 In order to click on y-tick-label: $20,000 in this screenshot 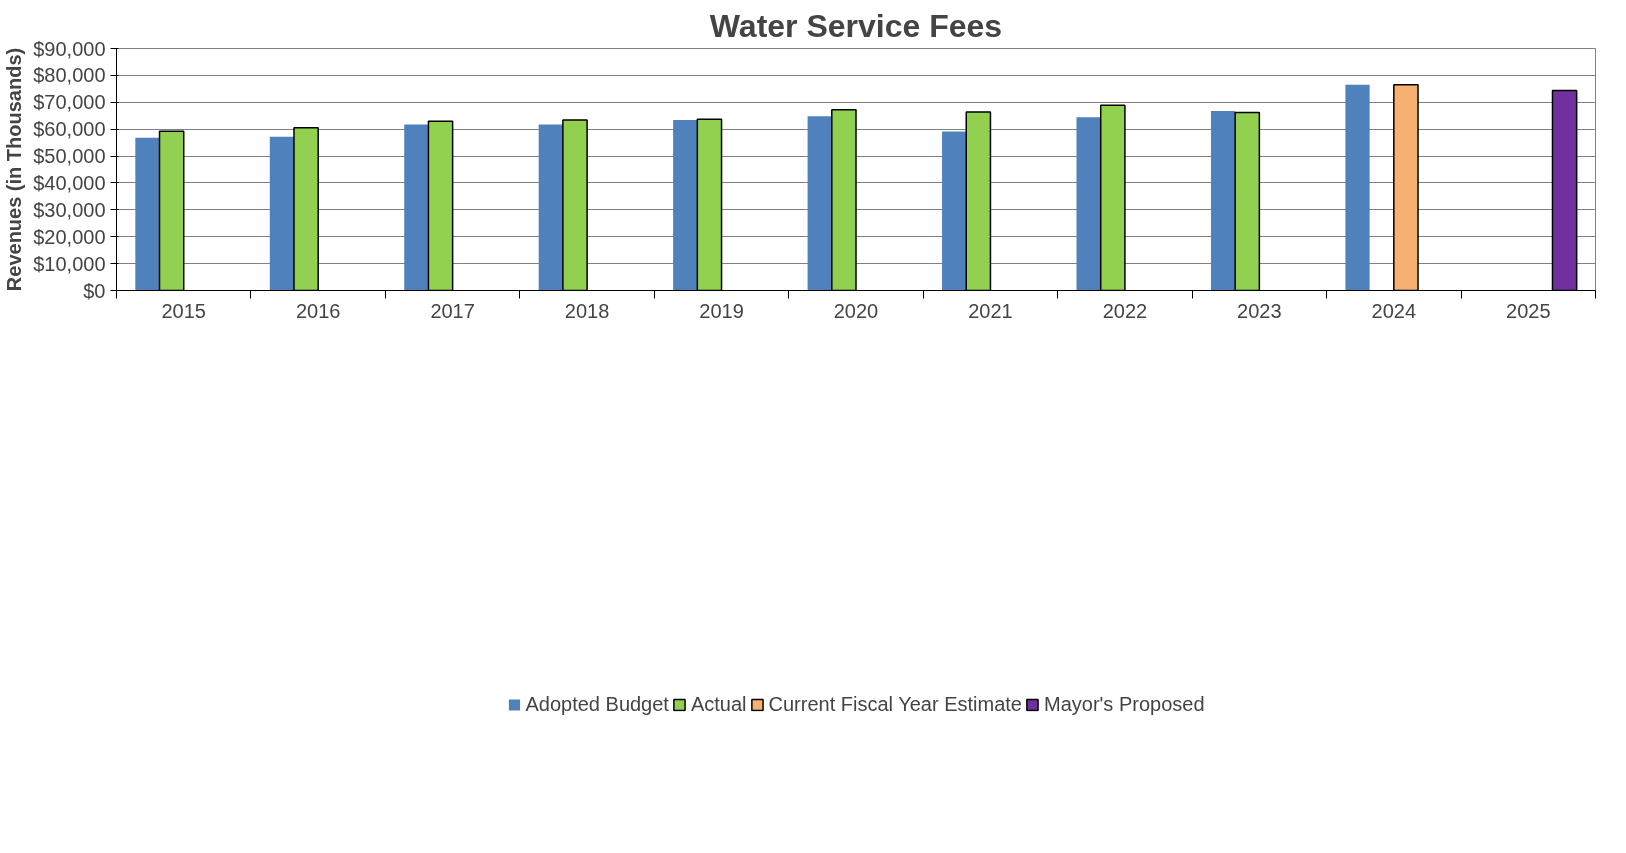, I will do `click(69, 236)`.